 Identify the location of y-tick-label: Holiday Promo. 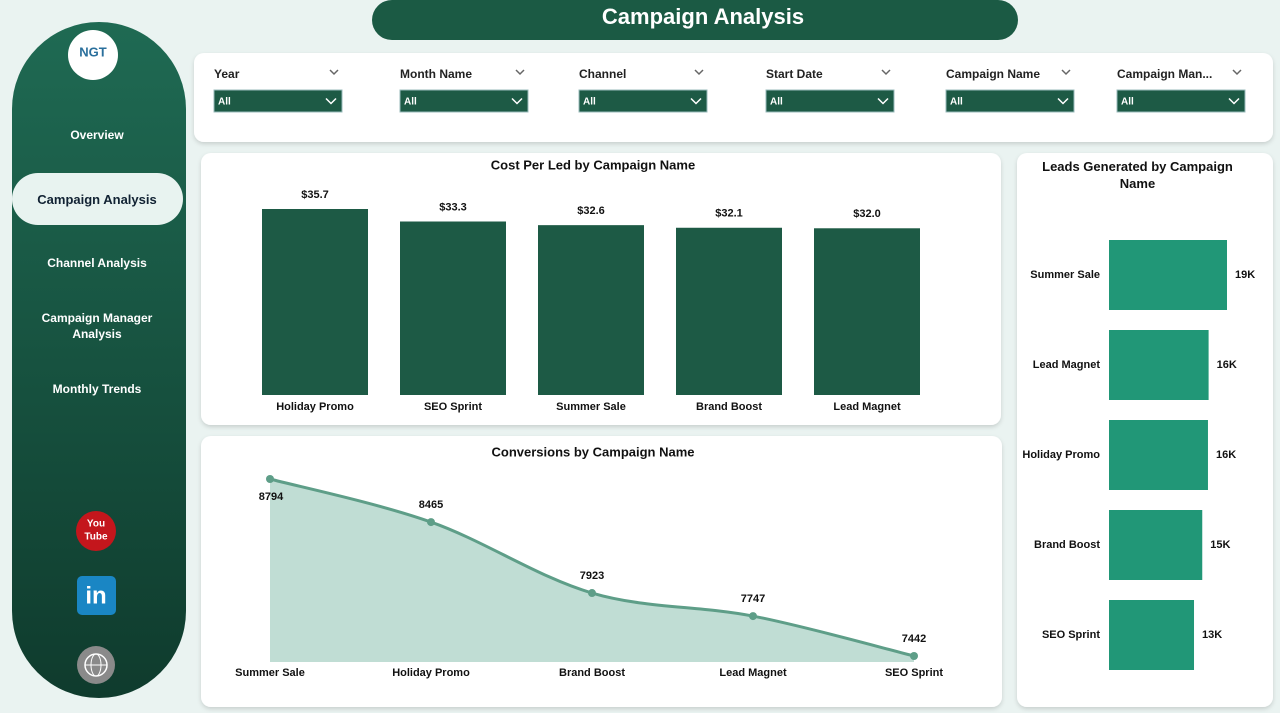
(1061, 455).